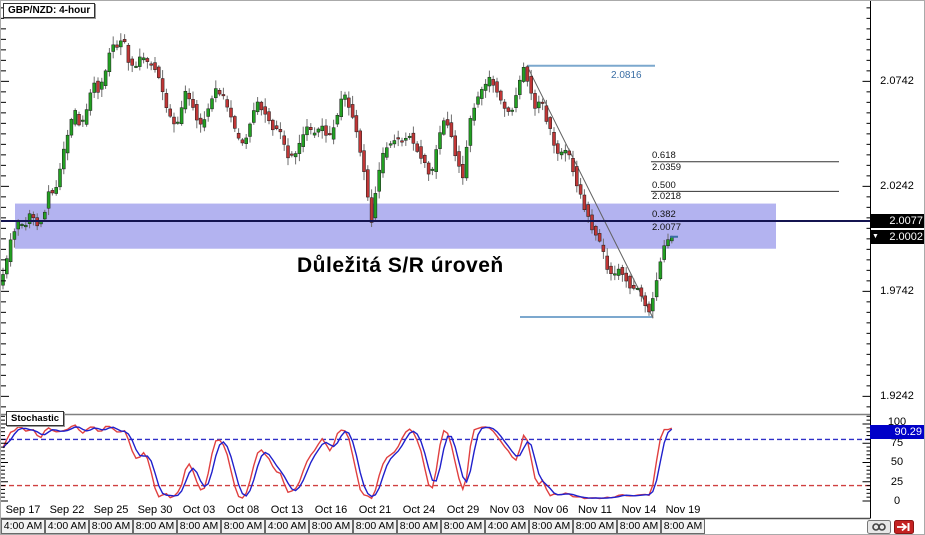  What do you see at coordinates (331, 510) in the screenshot?
I see `date-label: Oct 16` at bounding box center [331, 510].